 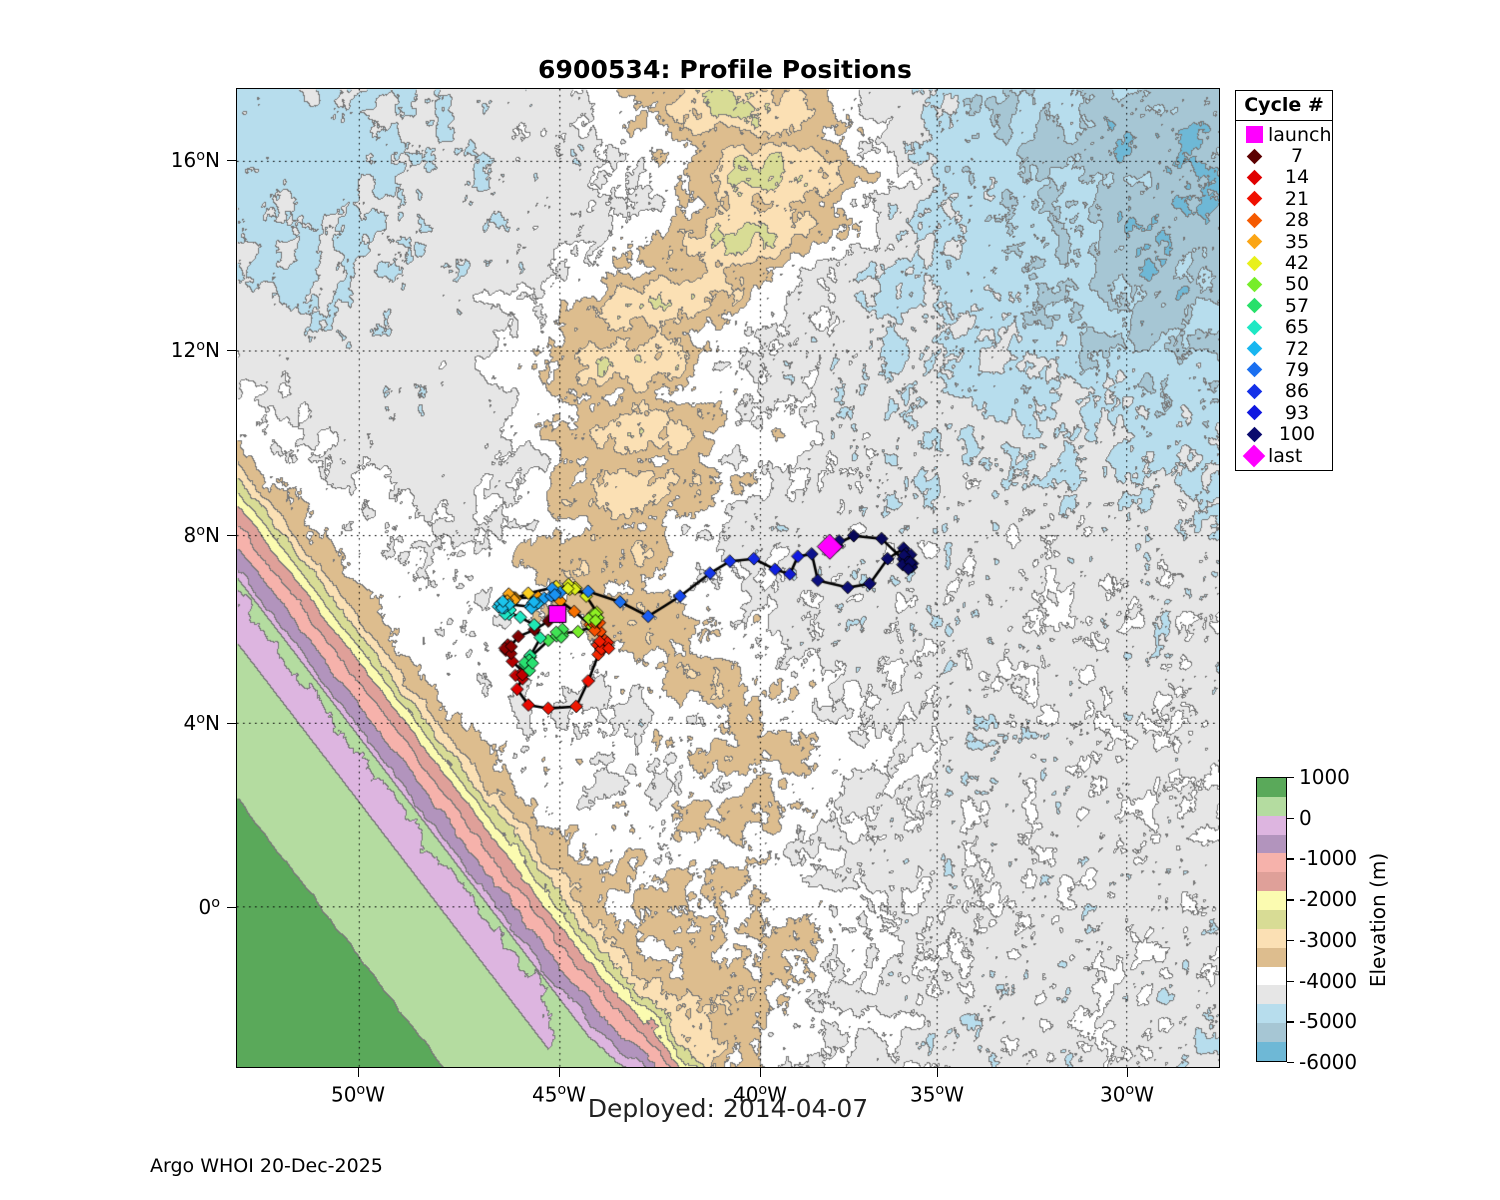 I want to click on legend-item-label: last, so click(x=1285, y=455).